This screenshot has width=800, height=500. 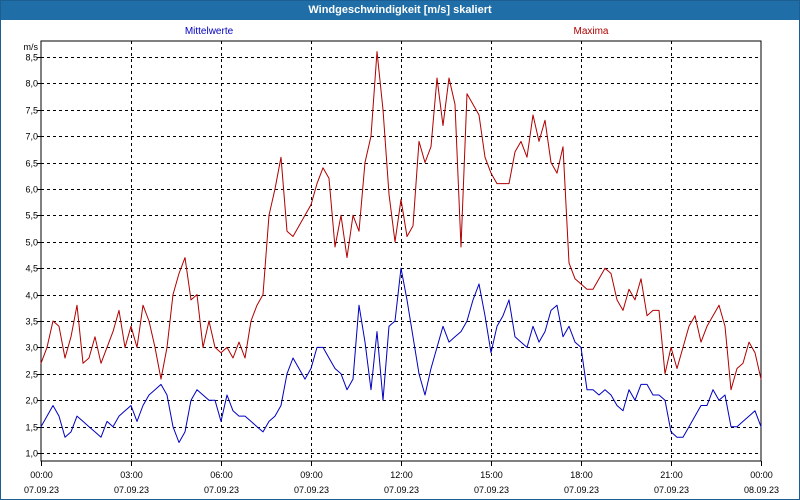 I want to click on x-tick-time-label: 09:00, so click(x=311, y=475).